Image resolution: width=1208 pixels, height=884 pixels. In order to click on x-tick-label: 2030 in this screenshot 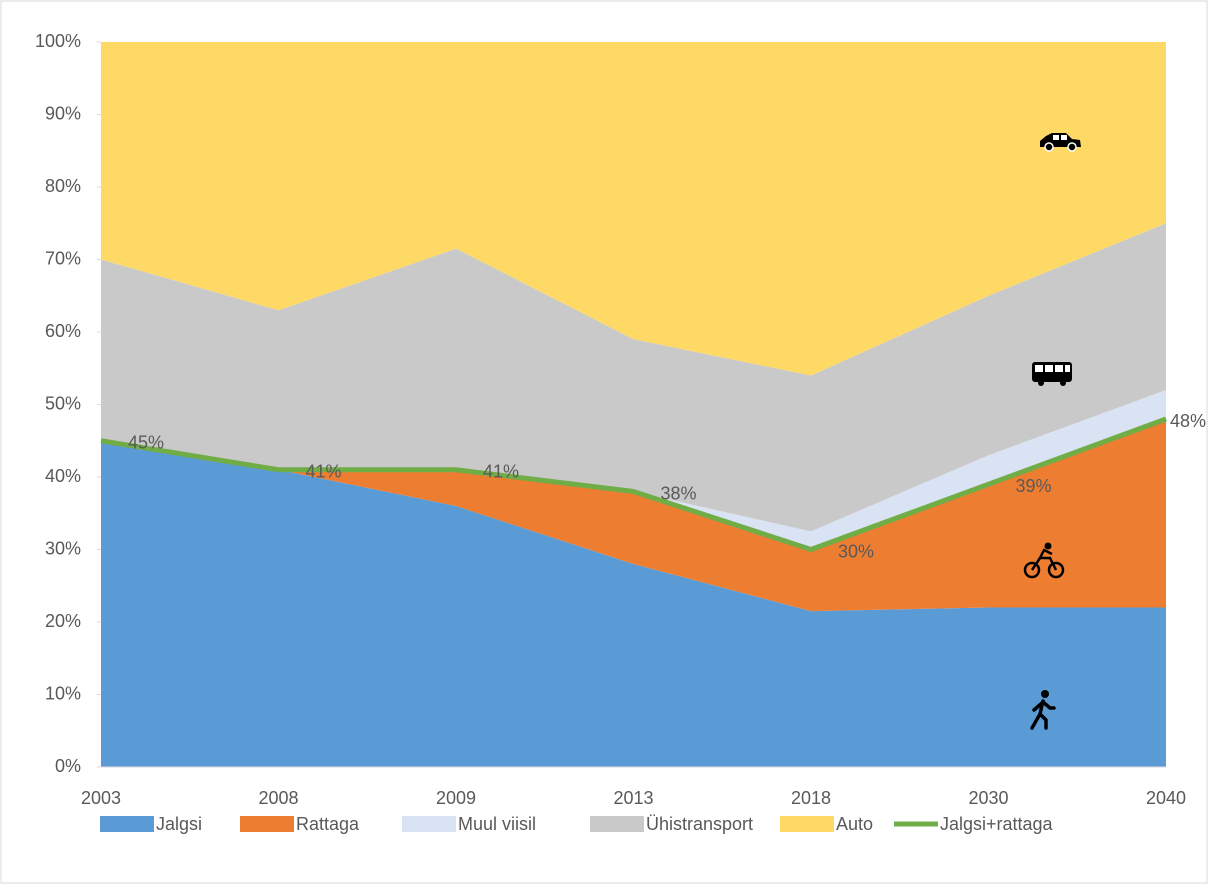, I will do `click(988, 798)`.